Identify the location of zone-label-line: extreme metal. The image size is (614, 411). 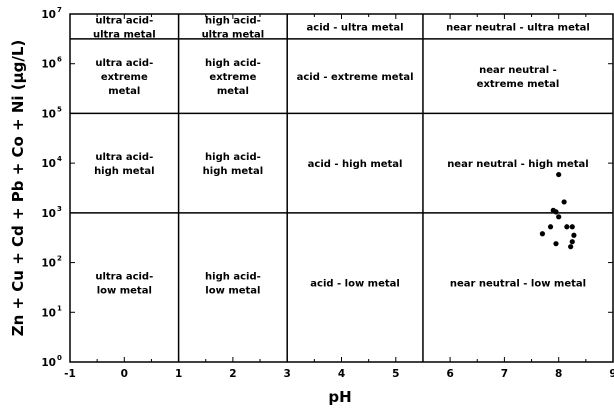
(518, 84).